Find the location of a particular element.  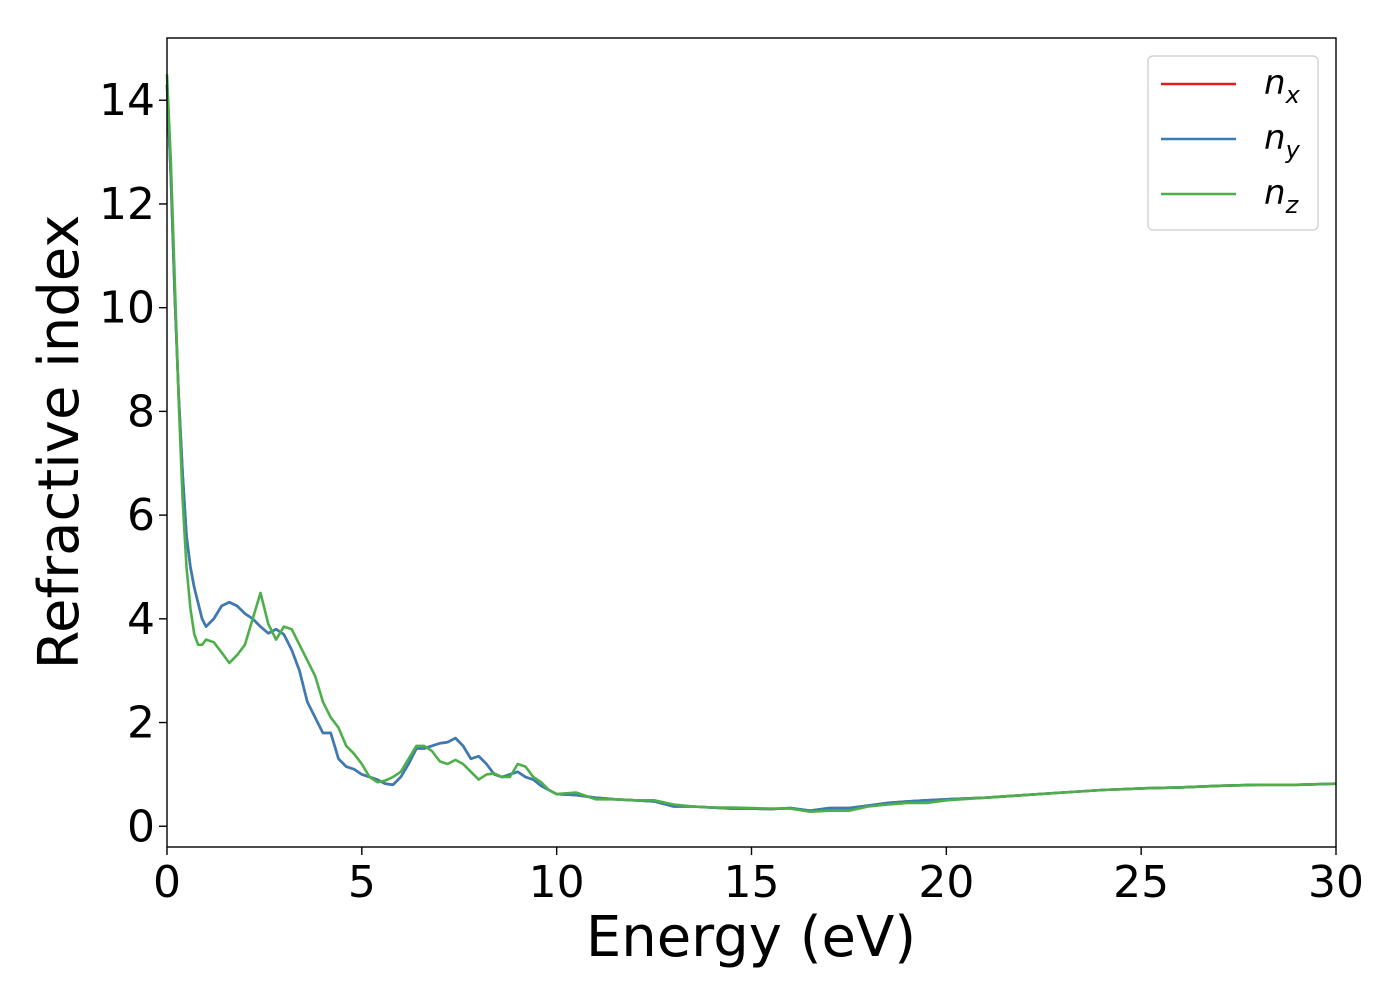

y-tick-label: 10 is located at coordinates (127, 308).